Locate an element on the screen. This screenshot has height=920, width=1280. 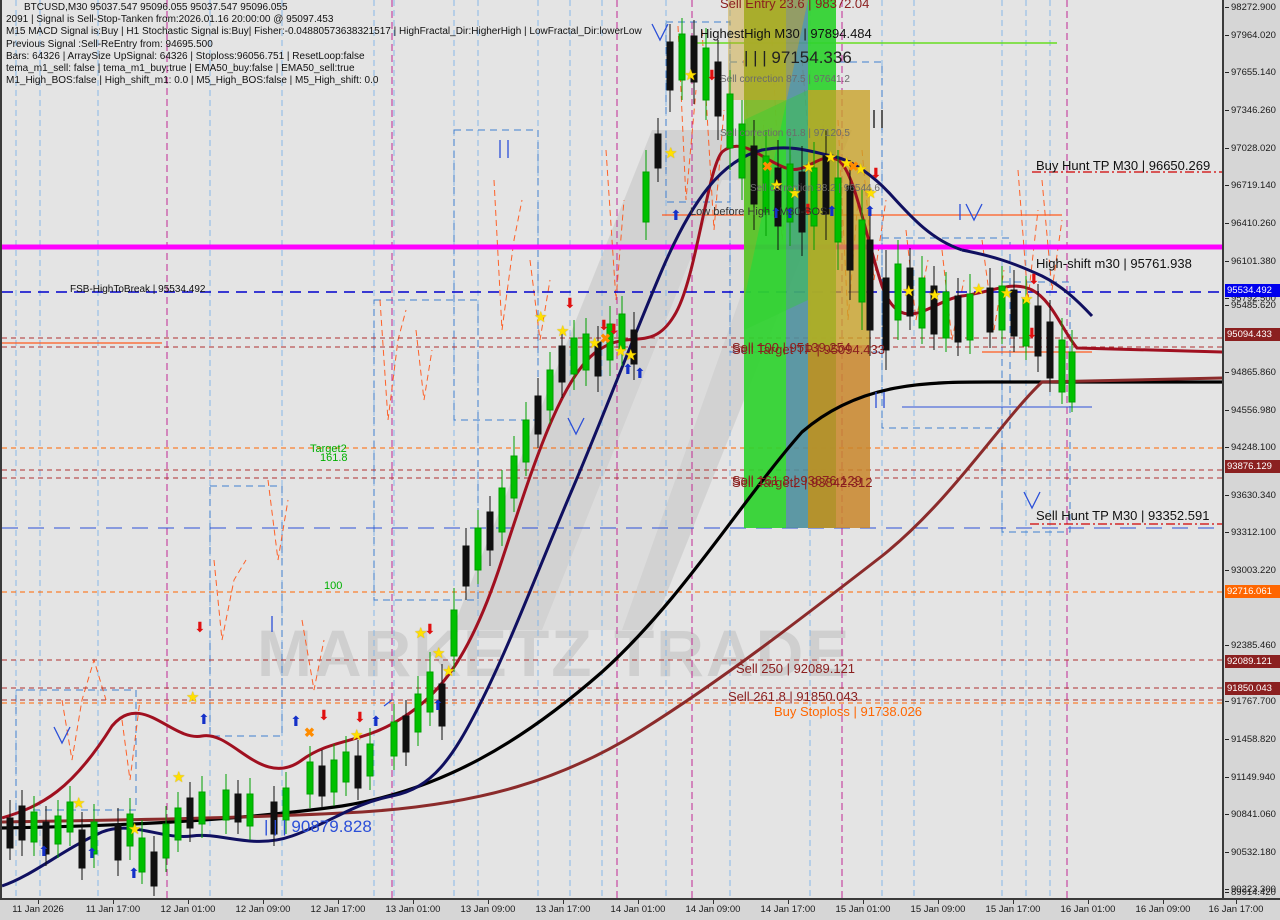
time-tick: 15 Jan 09:00 is located at coordinates (938, 909).